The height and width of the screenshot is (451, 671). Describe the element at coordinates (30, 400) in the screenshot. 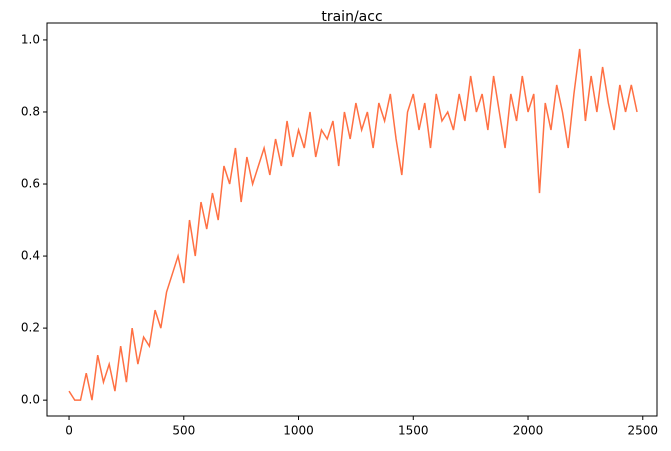

I see `y-tick-label: 0.0` at that location.